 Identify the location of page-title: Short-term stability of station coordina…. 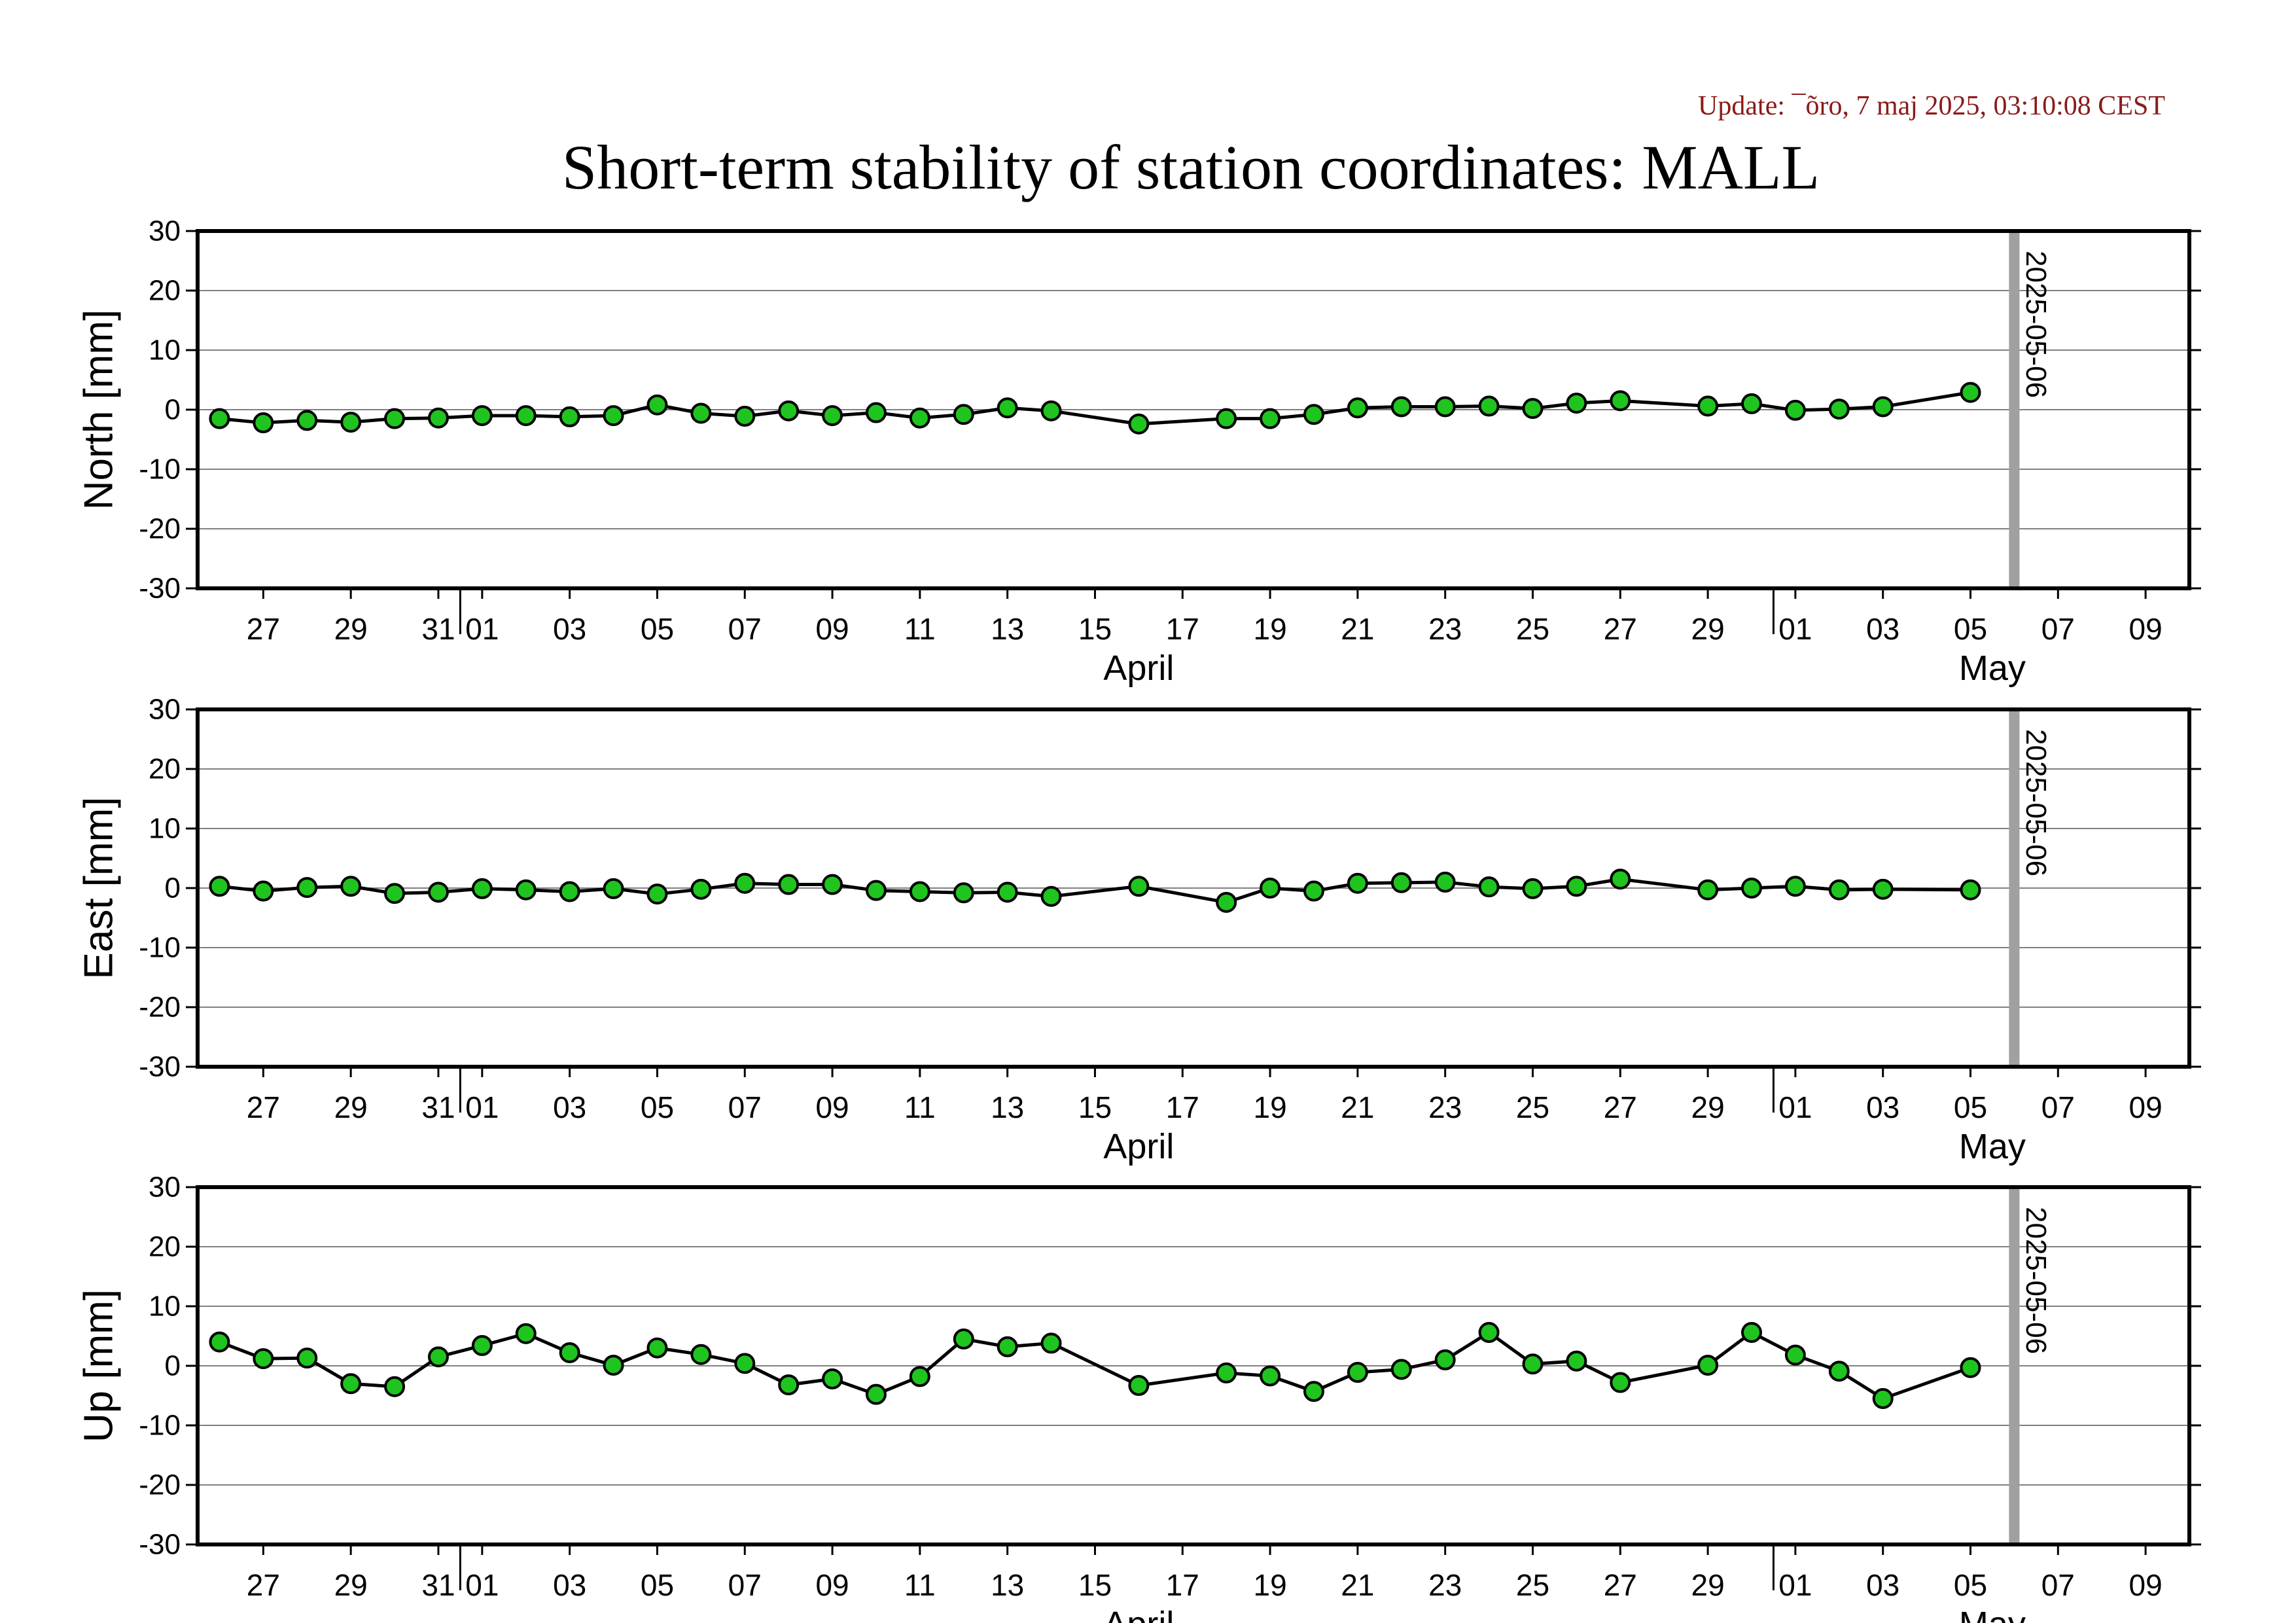
(1190, 167).